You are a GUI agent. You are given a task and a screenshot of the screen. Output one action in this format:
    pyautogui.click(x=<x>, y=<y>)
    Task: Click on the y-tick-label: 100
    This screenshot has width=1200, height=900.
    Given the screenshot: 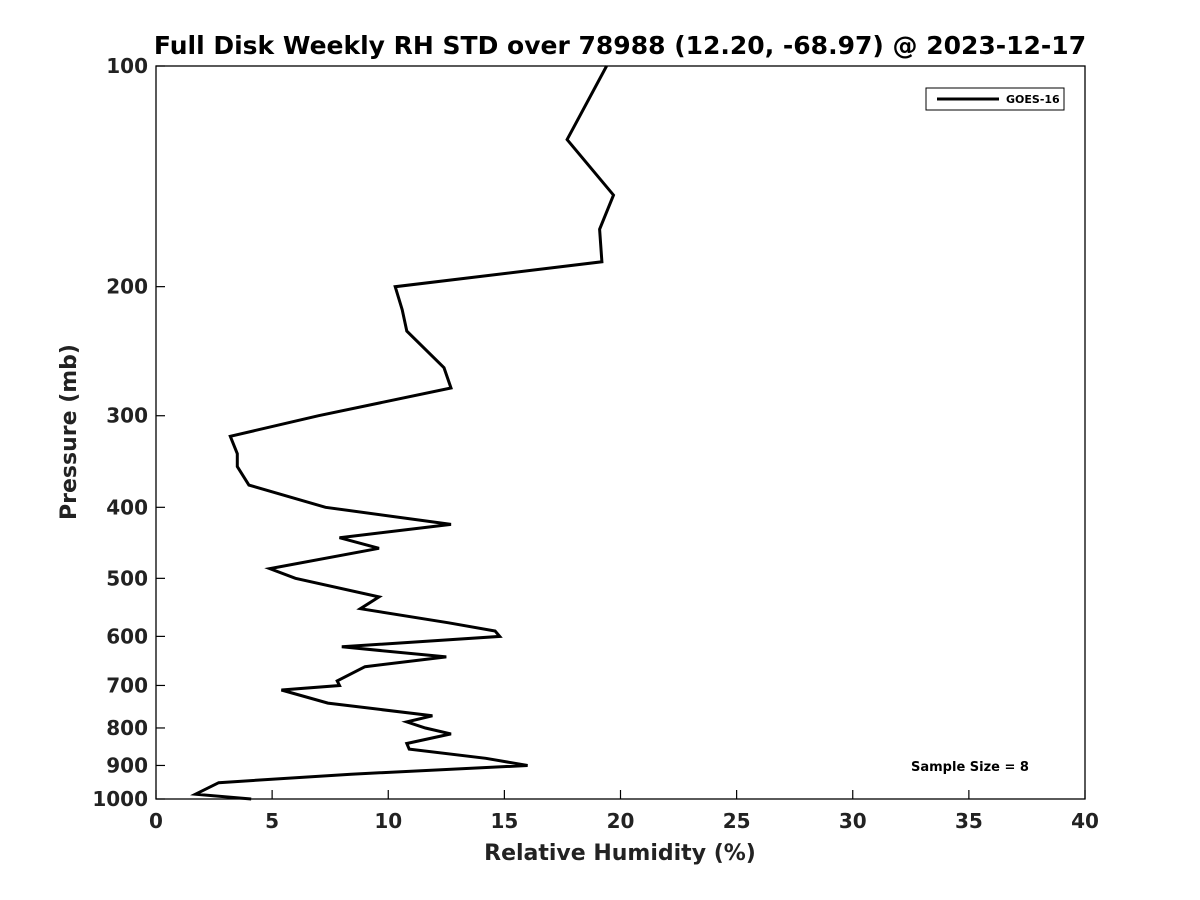 What is the action you would take?
    pyautogui.click(x=127, y=66)
    